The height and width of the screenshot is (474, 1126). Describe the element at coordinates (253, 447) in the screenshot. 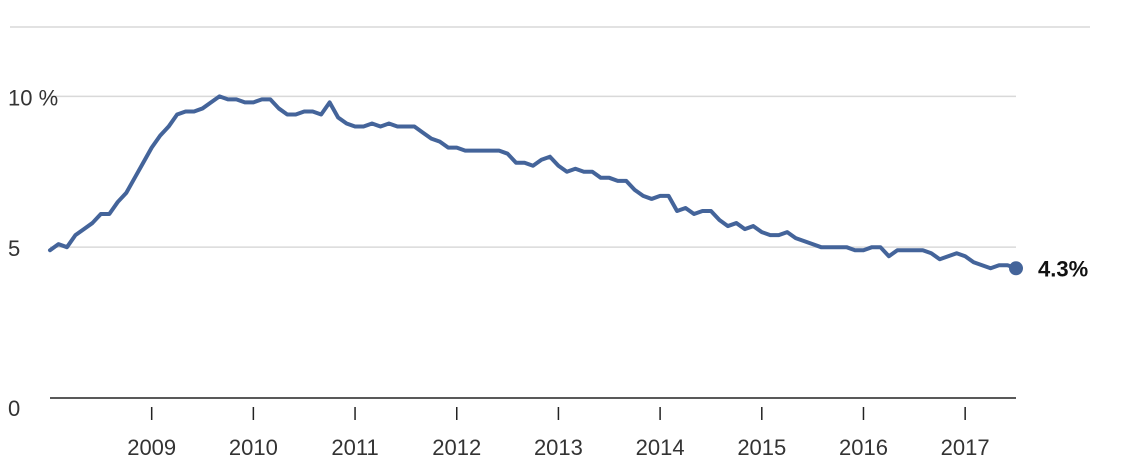

I see `x-tick-label: 2010` at that location.